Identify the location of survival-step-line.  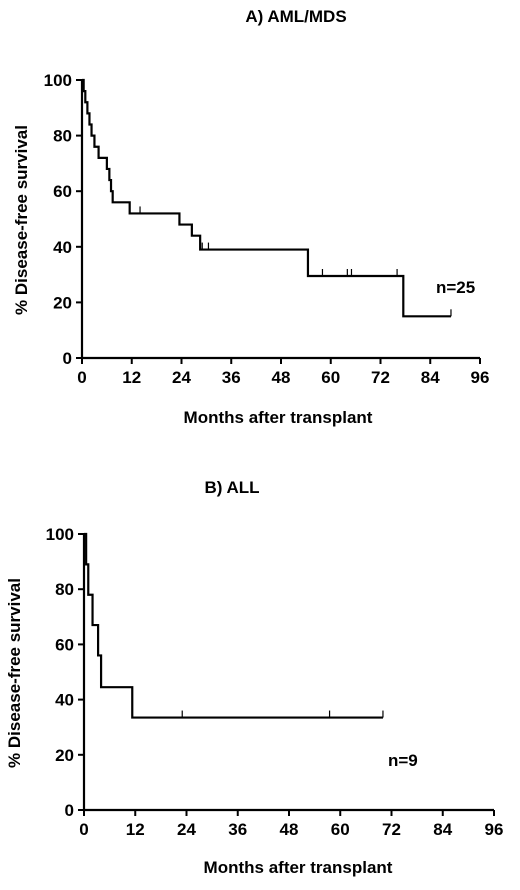
(233, 625).